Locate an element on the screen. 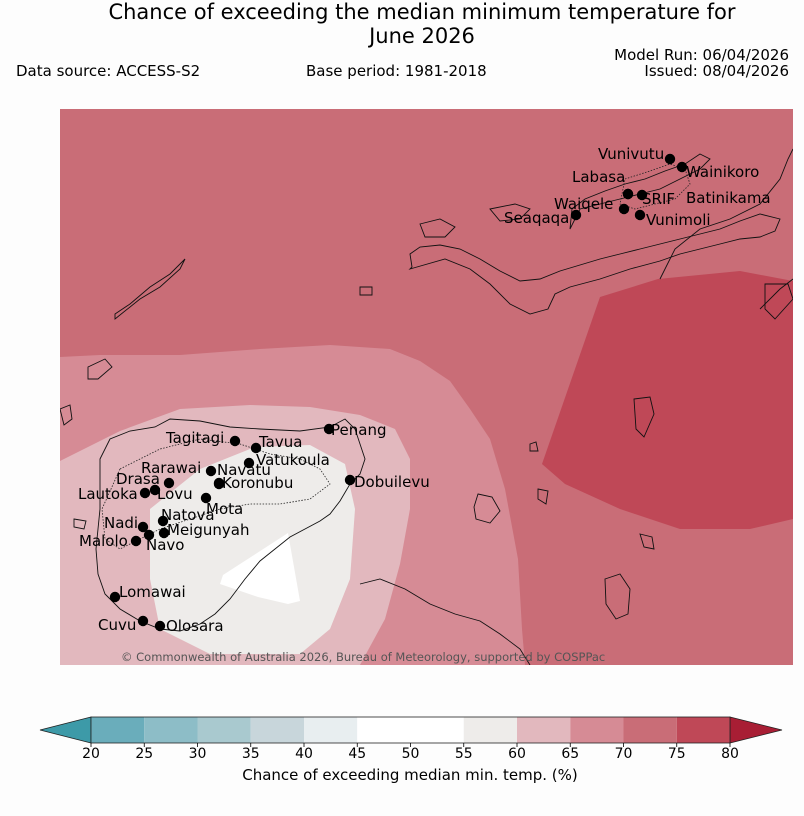 Image resolution: width=804 pixels, height=816 pixels. station-marker-olosara is located at coordinates (160, 626).